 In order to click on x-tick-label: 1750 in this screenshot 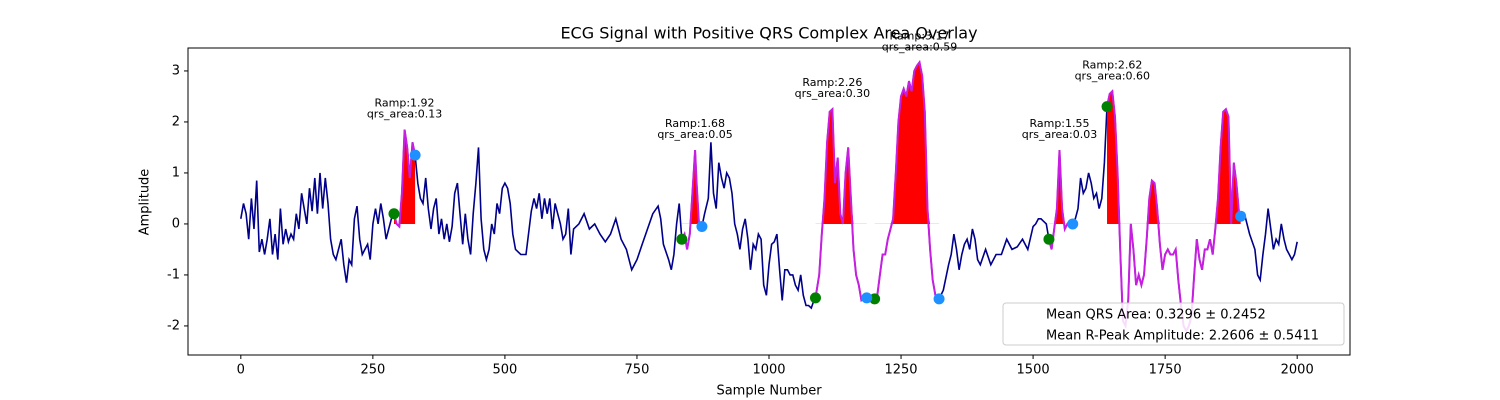, I will do `click(1165, 370)`.